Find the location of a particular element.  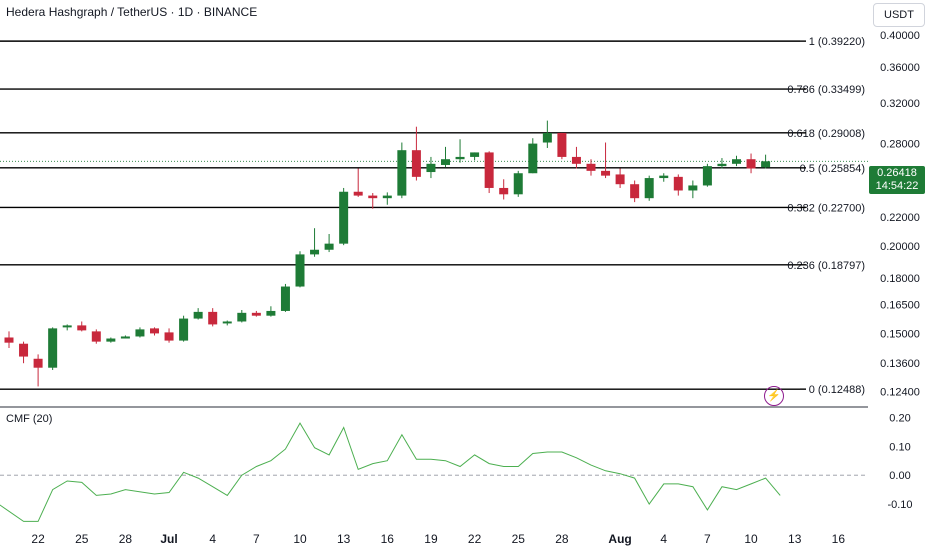

fib-label: 0.618 (0.29008) is located at coordinates (826, 134).